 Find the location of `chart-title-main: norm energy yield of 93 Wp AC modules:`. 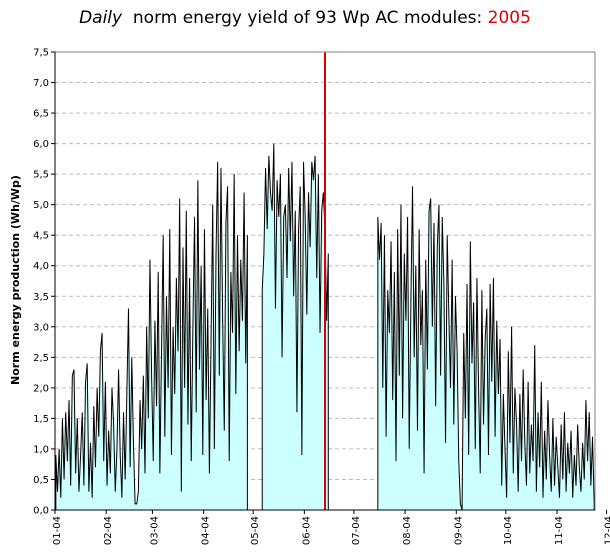

chart-title-main: norm energy yield of 93 Wp AC modules: is located at coordinates (307, 18).